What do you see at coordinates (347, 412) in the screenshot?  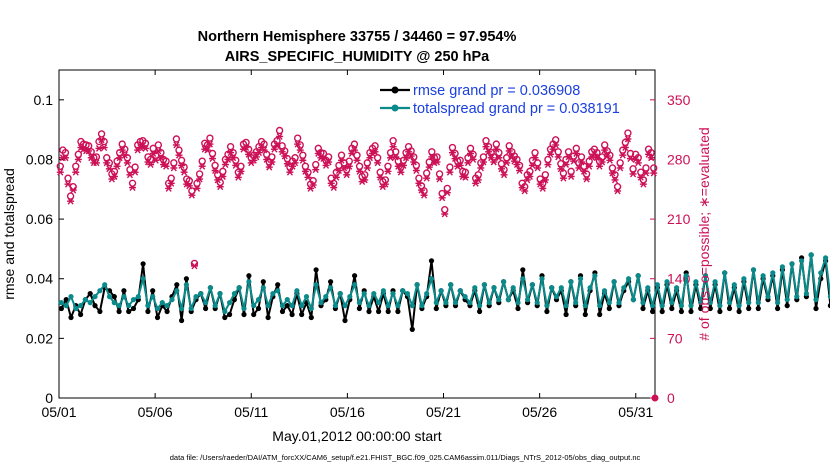 I see `x-tick-label: 05/16` at bounding box center [347, 412].